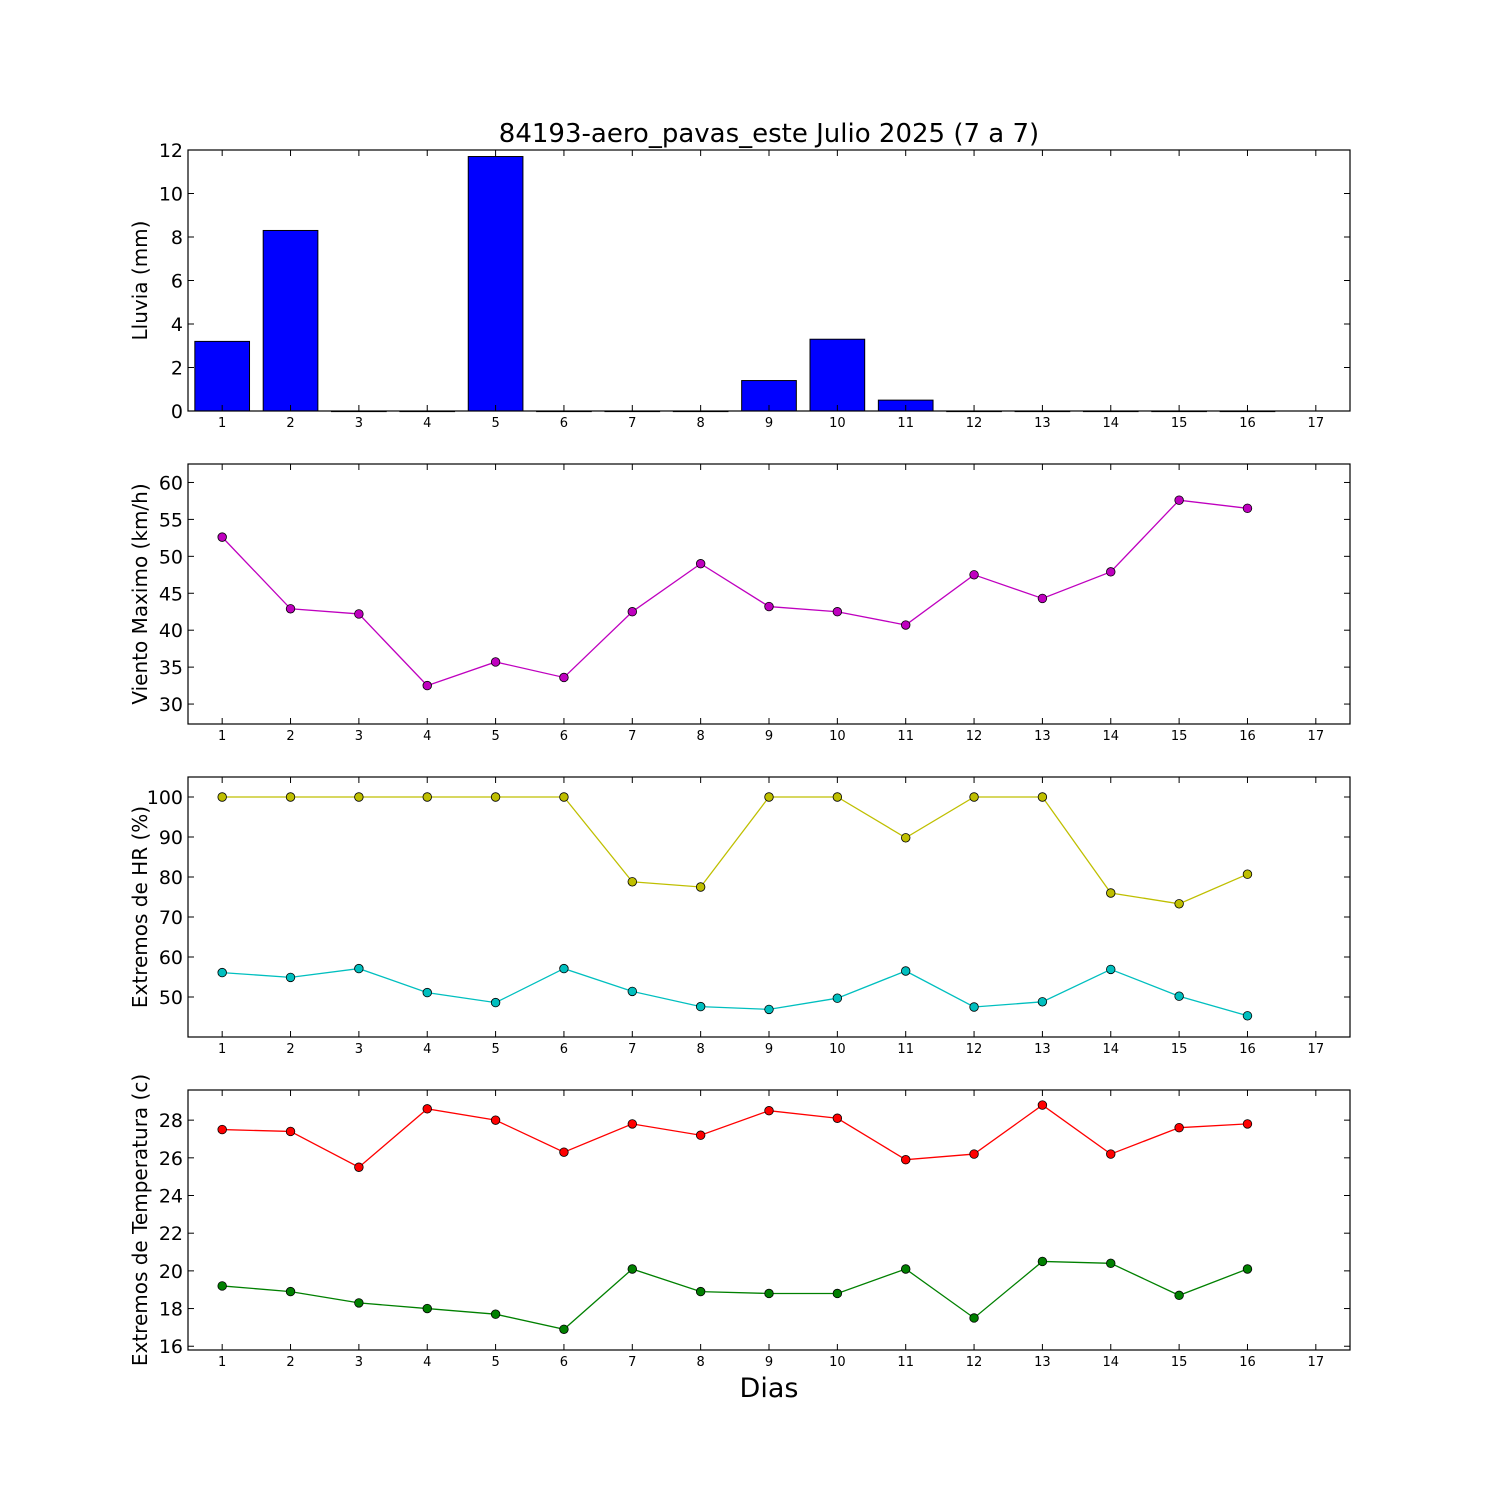  Describe the element at coordinates (769, 1388) in the screenshot. I see `x-axis-label: Dias` at that location.